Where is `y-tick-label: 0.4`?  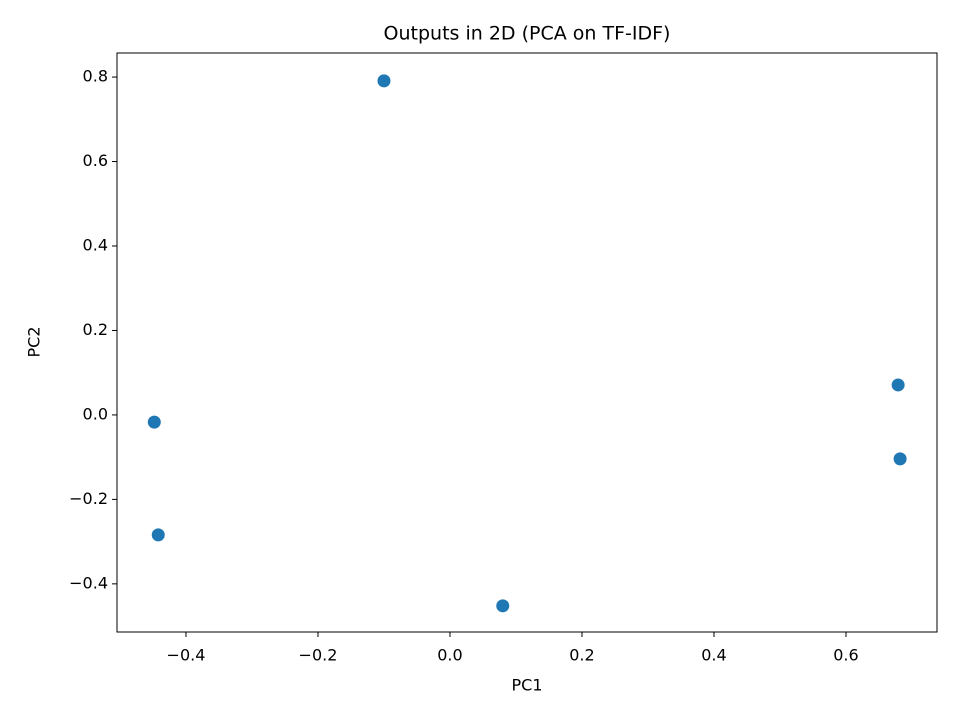
y-tick-label: 0.4 is located at coordinates (95, 245).